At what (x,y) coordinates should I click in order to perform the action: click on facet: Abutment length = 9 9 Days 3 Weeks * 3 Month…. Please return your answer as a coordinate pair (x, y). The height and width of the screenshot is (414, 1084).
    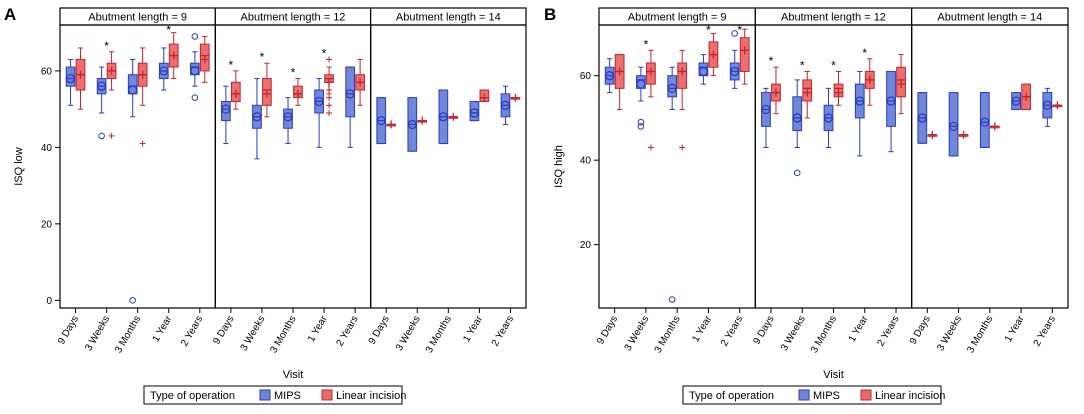
    Looking at the image, I should click on (675, 181).